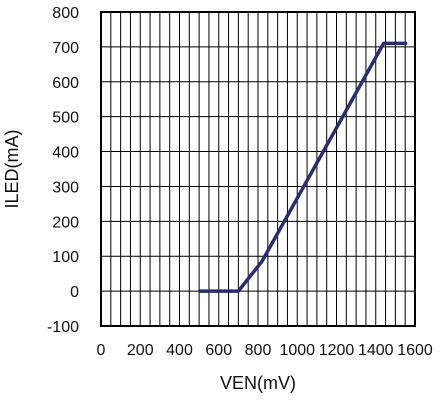 The image size is (442, 402). What do you see at coordinates (63, 170) in the screenshot?
I see `y-axis-ticks: -100 0 100 200 300 400 500 600 700 800` at bounding box center [63, 170].